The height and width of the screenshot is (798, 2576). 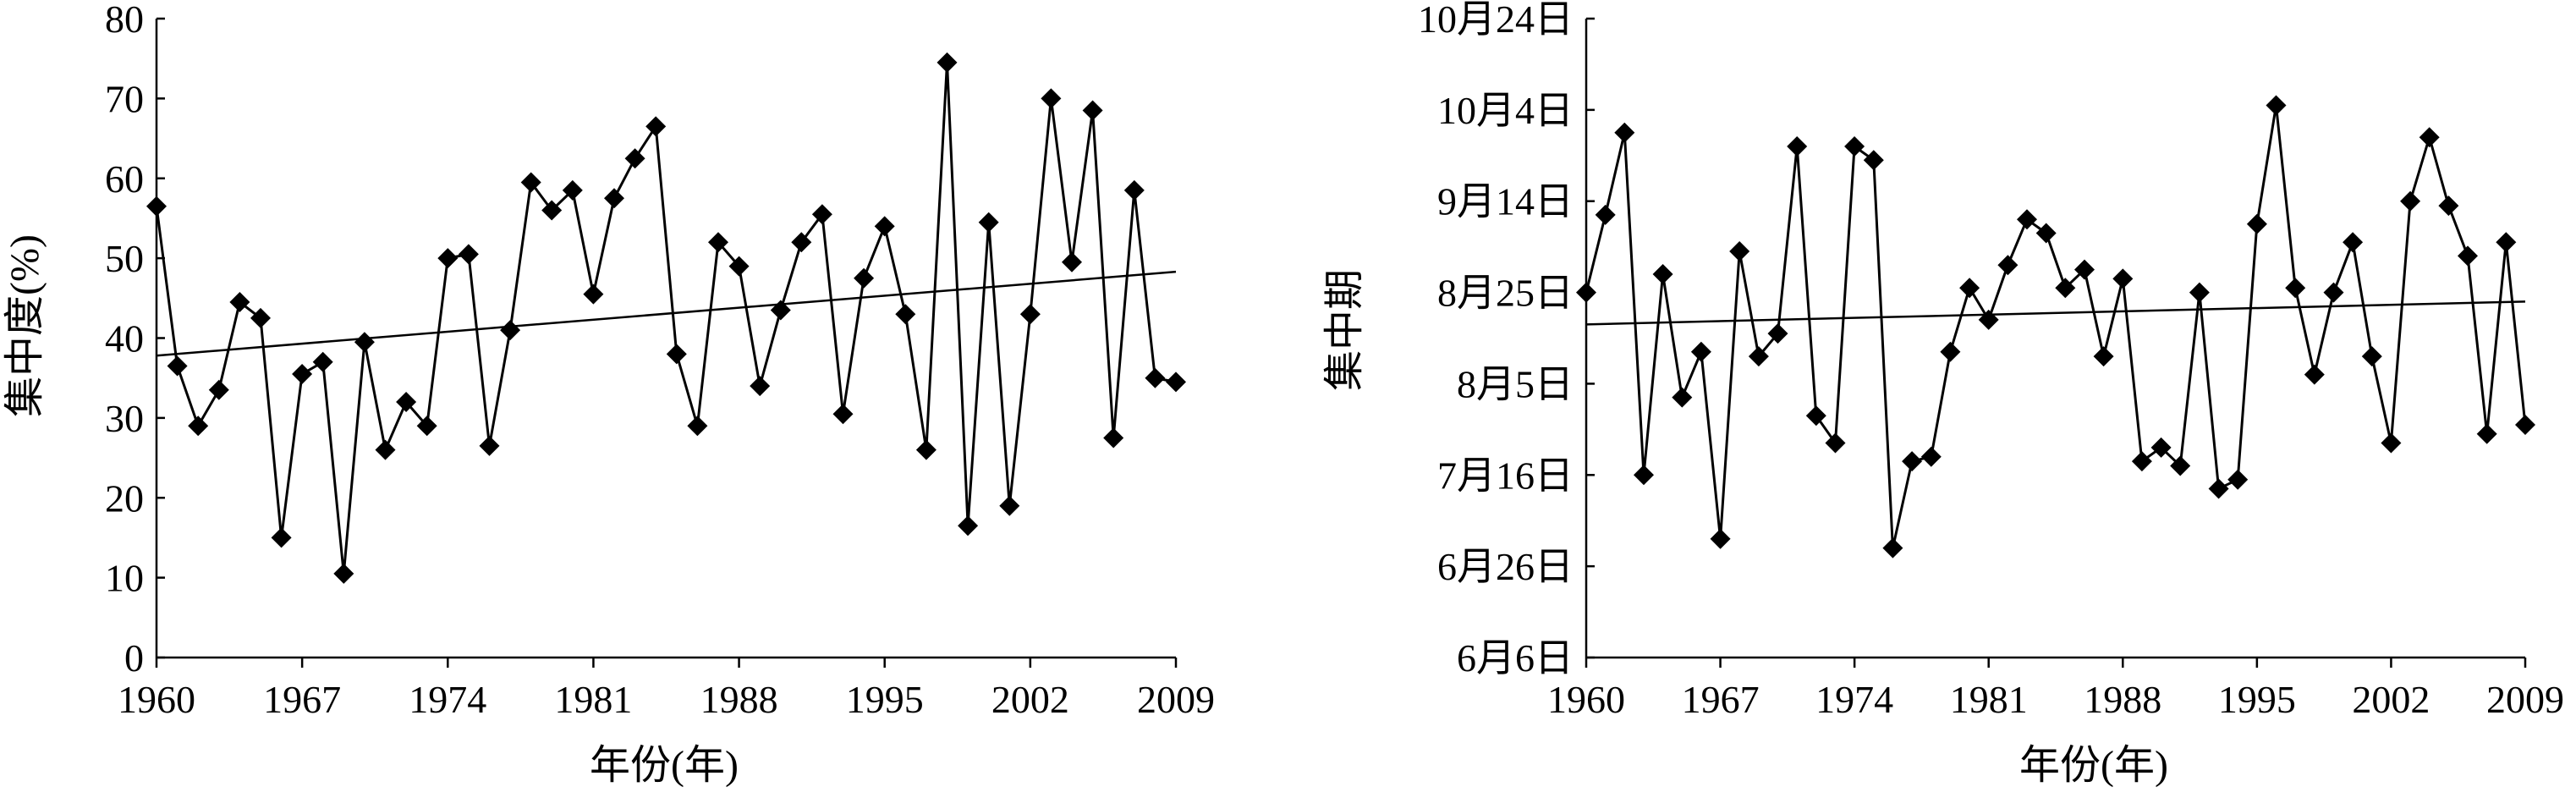 What do you see at coordinates (2056, 313) in the screenshot?
I see `chart-right-trend-line` at bounding box center [2056, 313].